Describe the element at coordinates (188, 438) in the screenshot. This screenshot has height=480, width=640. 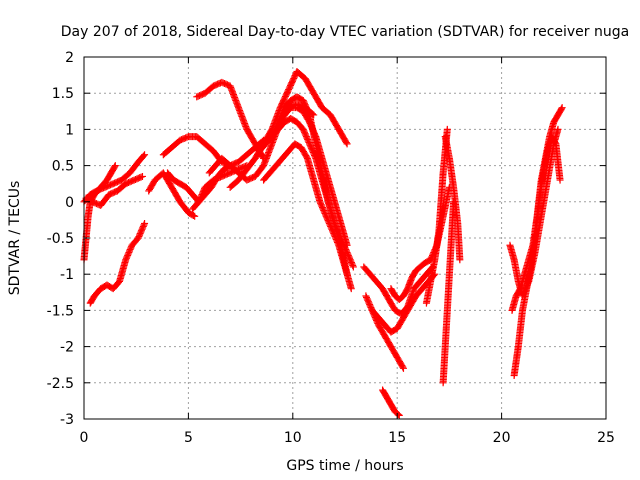
I see `x-tick-label: 5` at that location.